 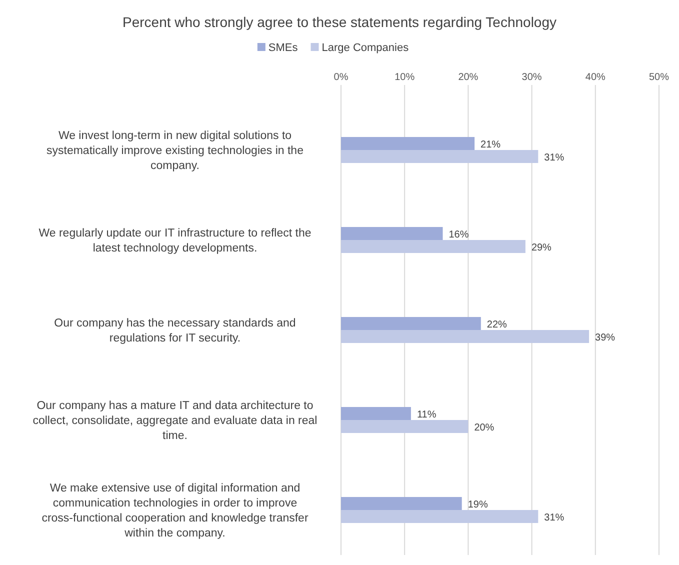 What do you see at coordinates (605, 338) in the screenshot?
I see `data-label: 39%` at bounding box center [605, 338].